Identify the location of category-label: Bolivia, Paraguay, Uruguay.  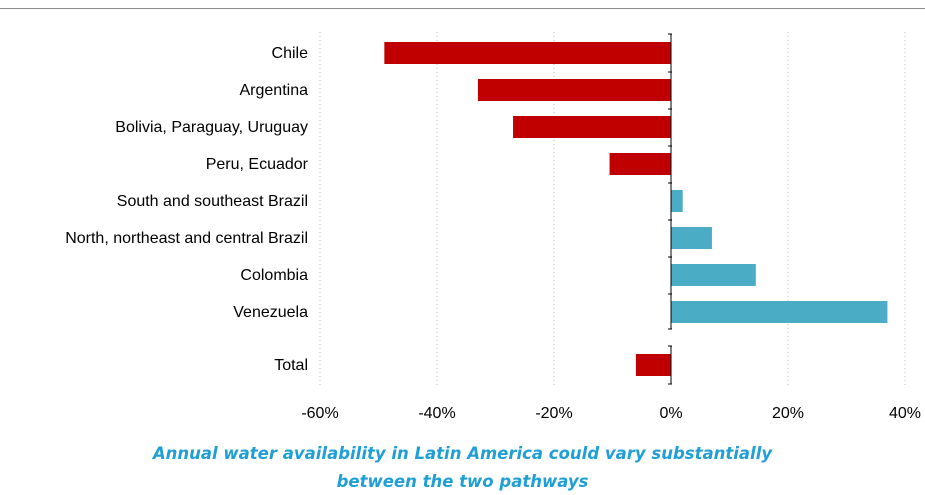
(211, 127).